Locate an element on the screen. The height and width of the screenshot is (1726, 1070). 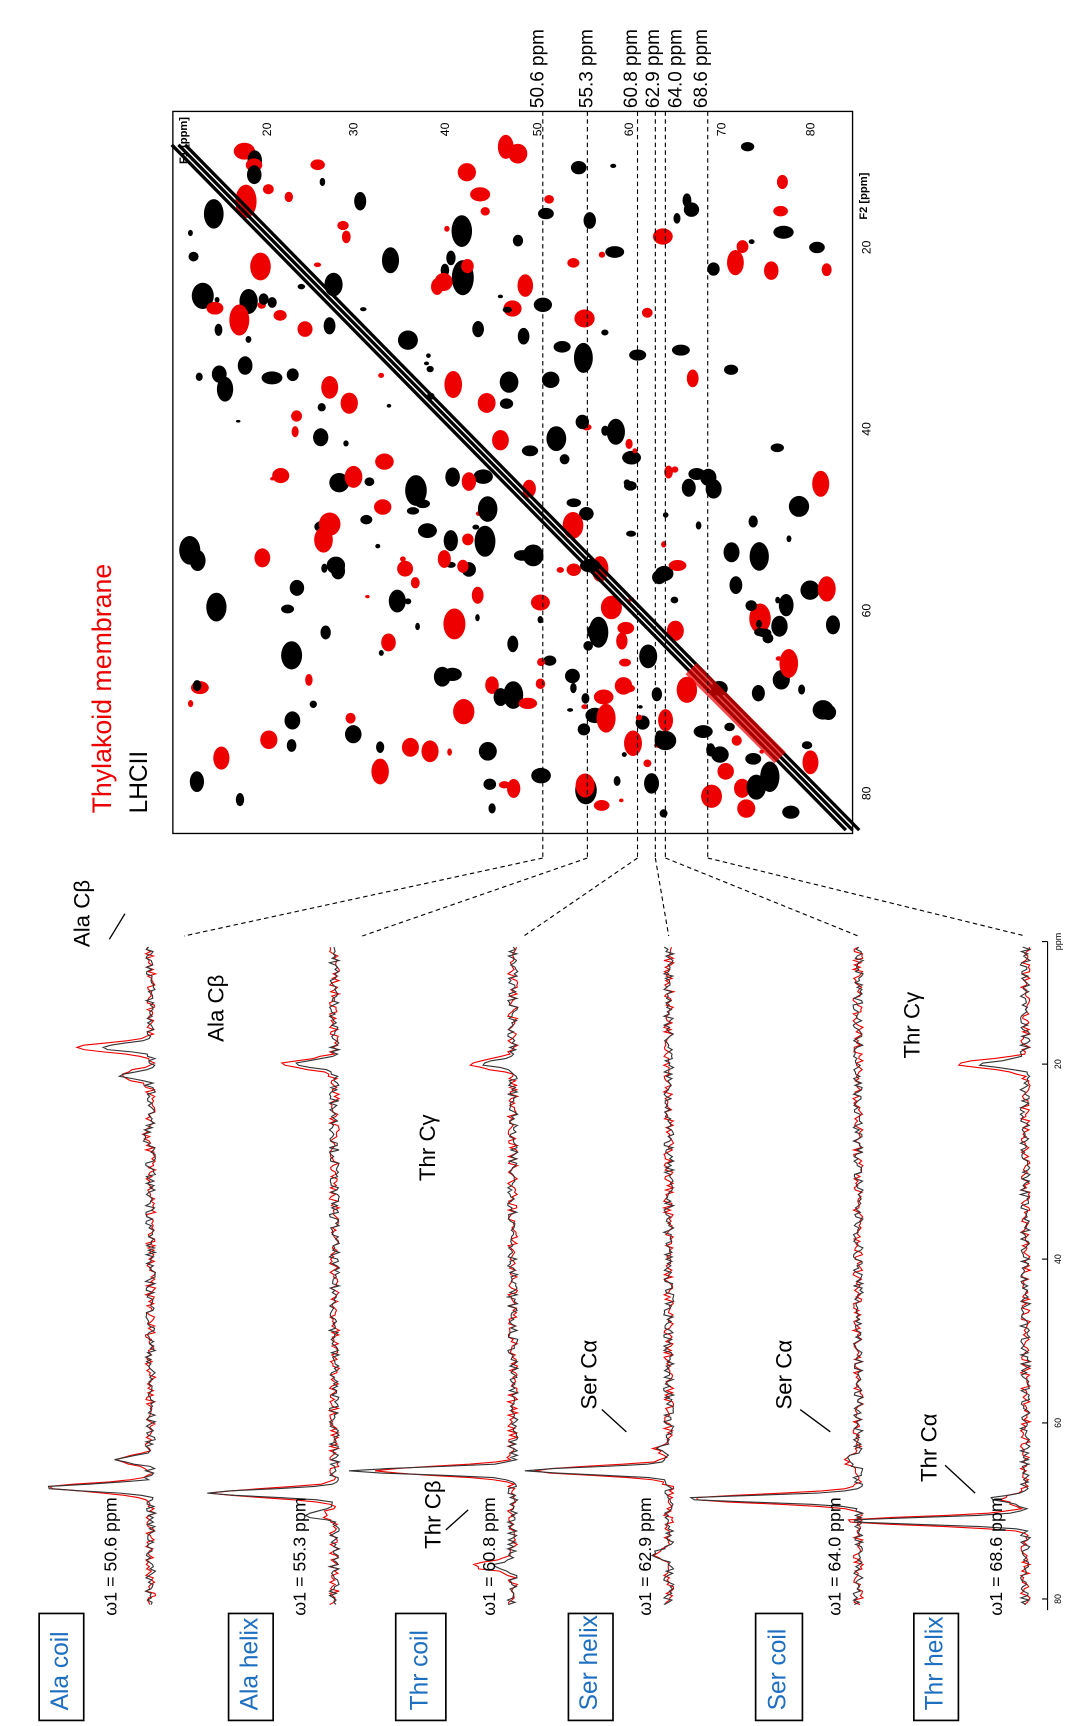
f2-tick-label: 20 is located at coordinates (866, 247).